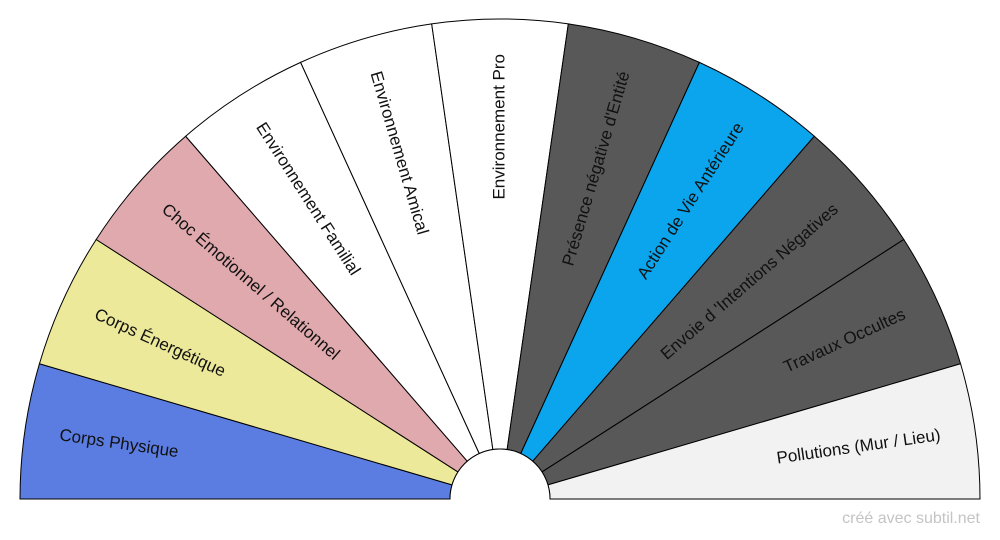 This screenshot has width=1000, height=540. What do you see at coordinates (498, 127) in the screenshot?
I see `sector-label-environnement-pro: Environnement Pro` at bounding box center [498, 127].